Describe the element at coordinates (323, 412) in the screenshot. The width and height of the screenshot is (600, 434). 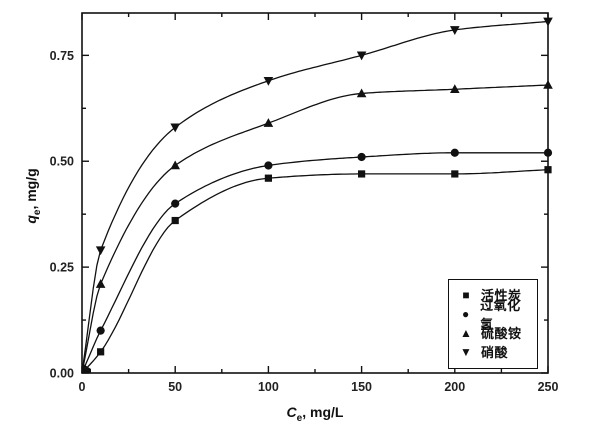
I see `x-axis-units: , mg/L` at that location.